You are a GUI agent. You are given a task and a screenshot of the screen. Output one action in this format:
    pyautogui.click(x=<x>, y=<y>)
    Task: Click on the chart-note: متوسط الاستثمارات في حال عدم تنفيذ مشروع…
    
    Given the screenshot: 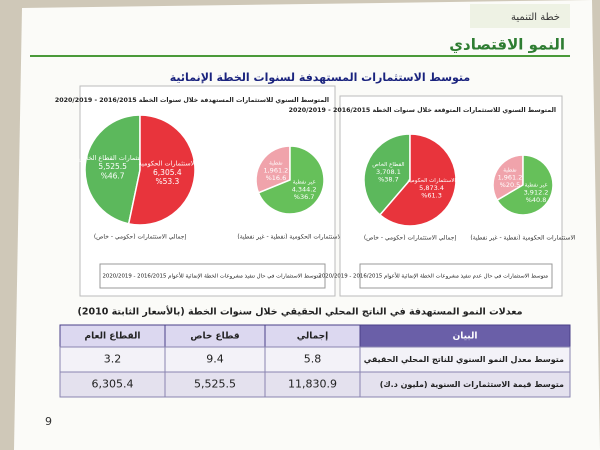 What is the action you would take?
    pyautogui.click(x=433, y=276)
    